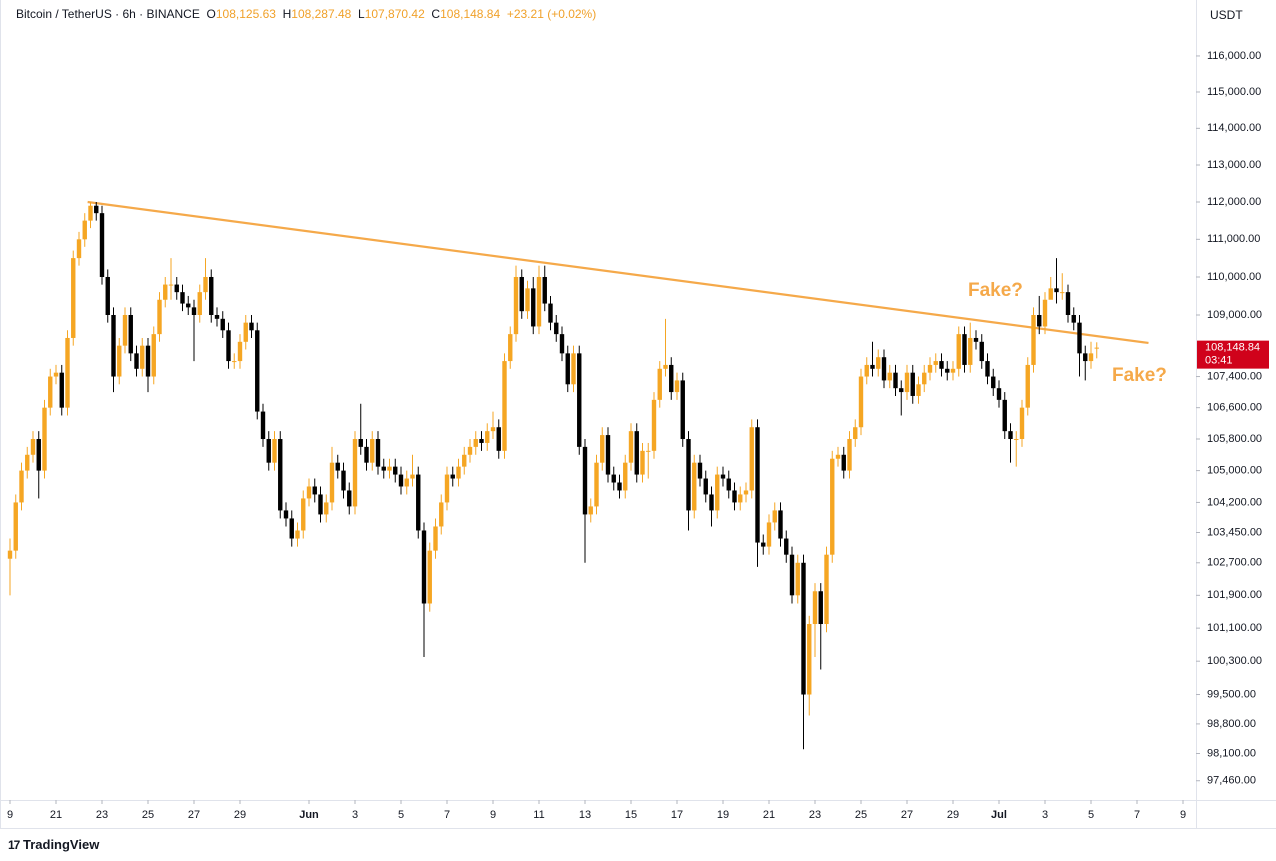 This screenshot has width=1276, height=861. I want to click on y-tick-label: 105,000.00, so click(1234, 471).